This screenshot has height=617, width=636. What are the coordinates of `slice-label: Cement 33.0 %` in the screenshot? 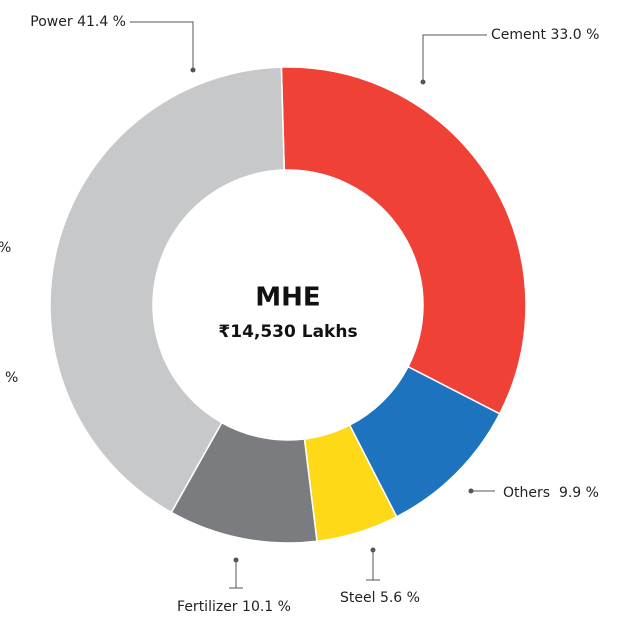 It's located at (545, 35).